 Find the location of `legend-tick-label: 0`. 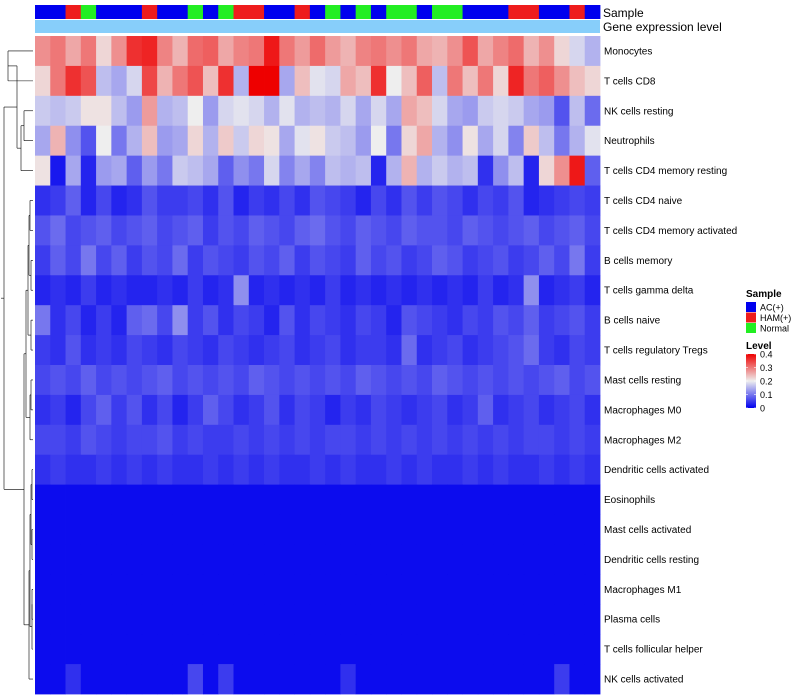

legend-tick-label: 0 is located at coordinates (762, 409).